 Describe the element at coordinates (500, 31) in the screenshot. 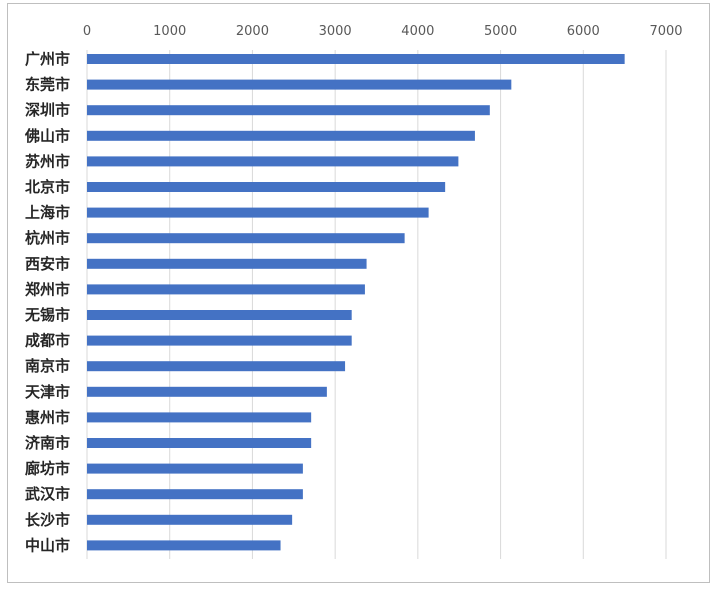

I see `x-tick-label: 5000` at that location.